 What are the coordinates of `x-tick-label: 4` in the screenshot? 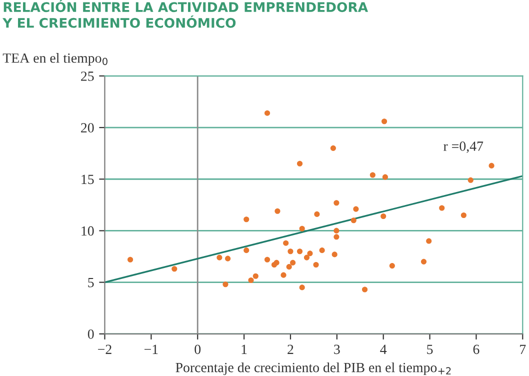 It's located at (383, 349).